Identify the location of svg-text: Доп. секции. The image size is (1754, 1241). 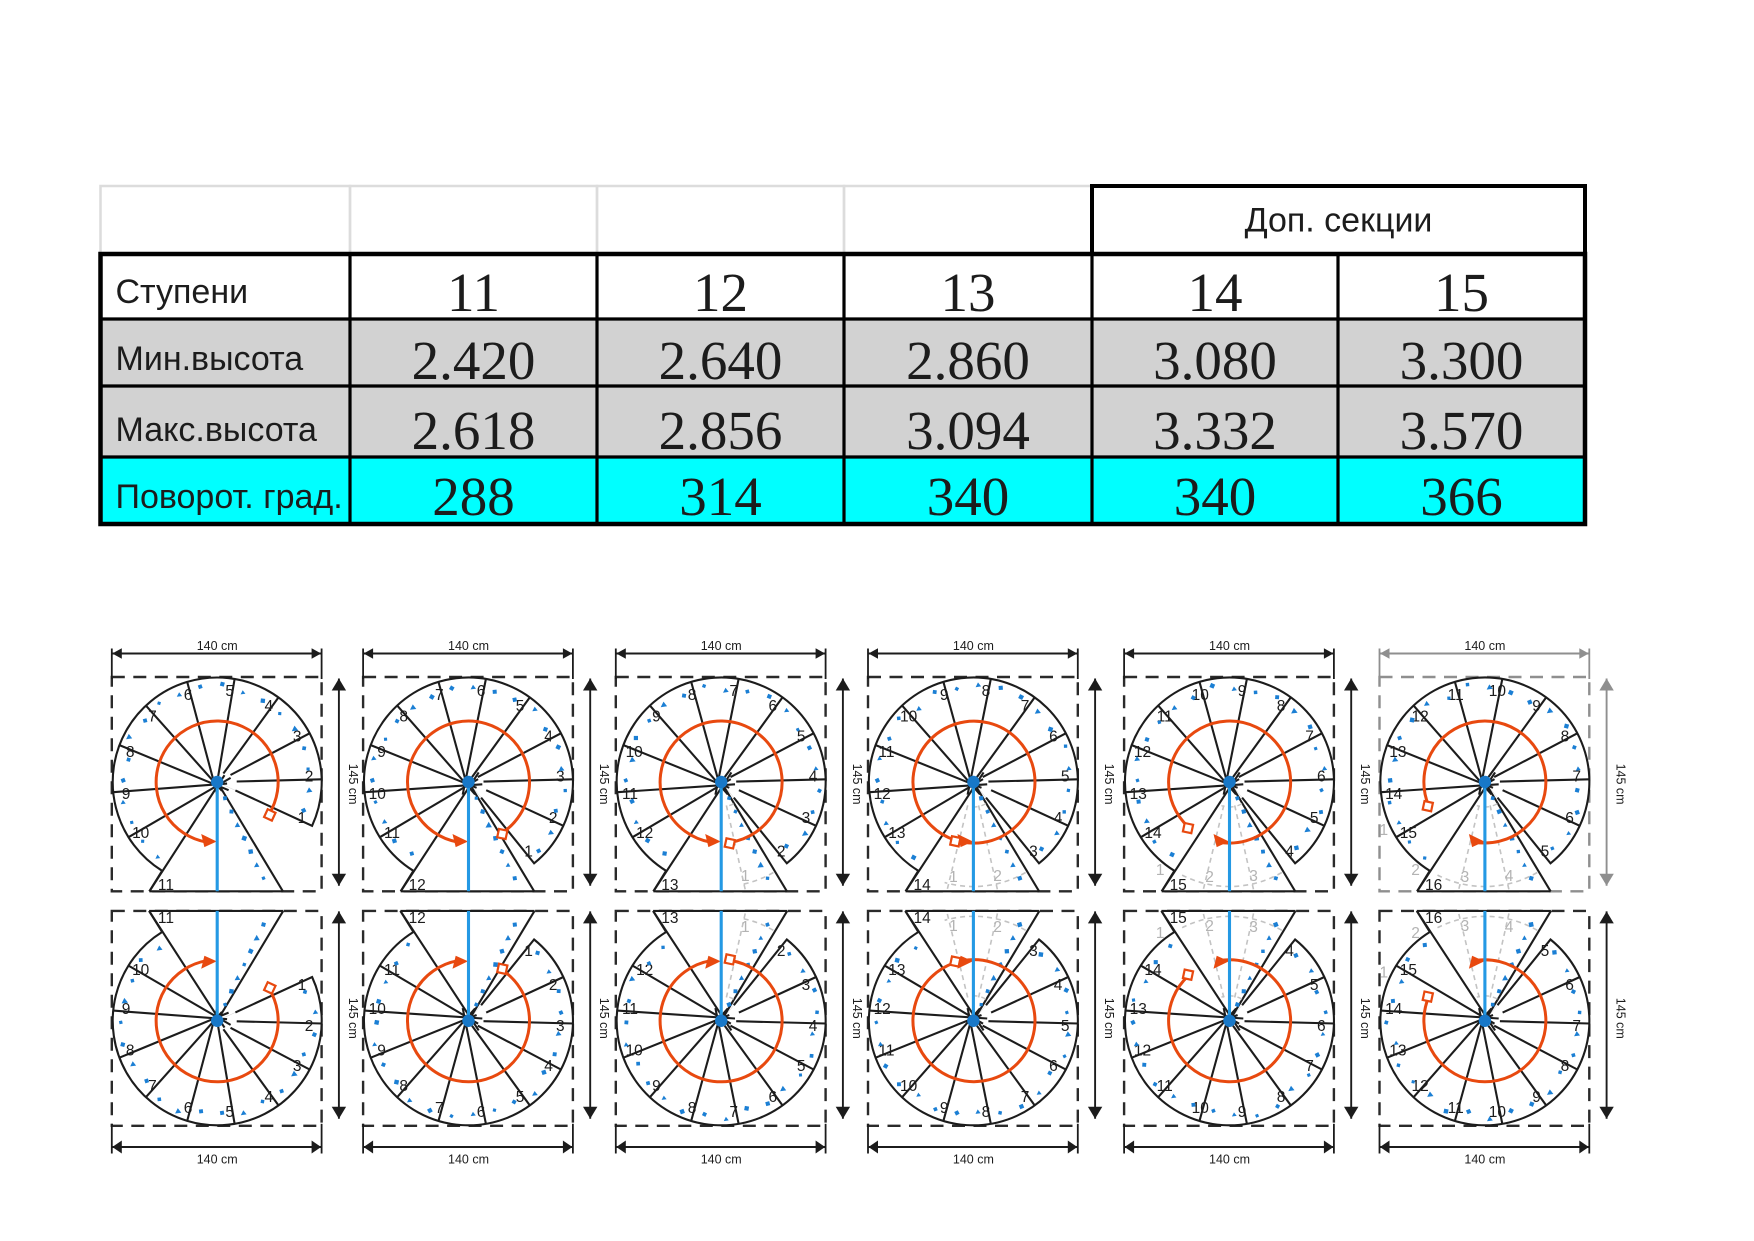
(1339, 221).